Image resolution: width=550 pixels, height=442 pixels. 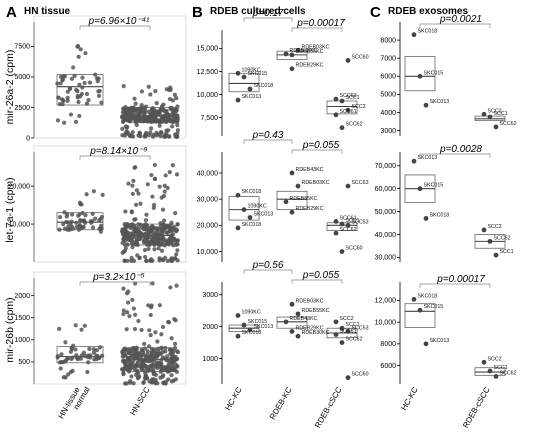 What do you see at coordinates (110, 328) in the screenshot?
I see `panel-frame` at bounding box center [110, 328].